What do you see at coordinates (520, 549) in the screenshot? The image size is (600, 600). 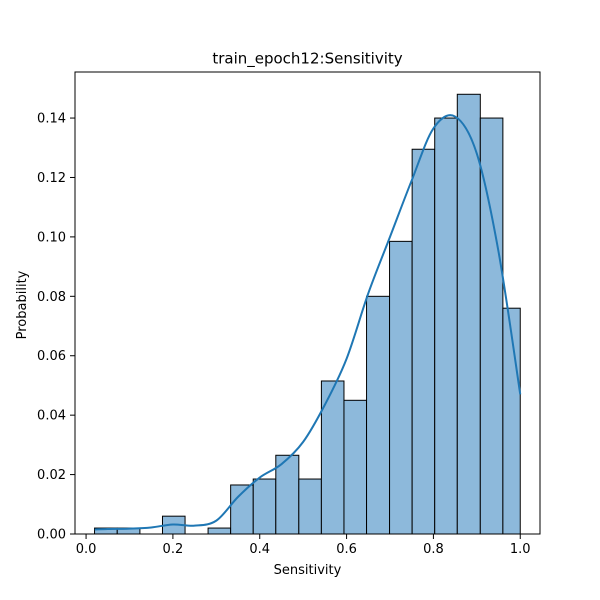 I see `x-tick-label: 1.0` at bounding box center [520, 549].